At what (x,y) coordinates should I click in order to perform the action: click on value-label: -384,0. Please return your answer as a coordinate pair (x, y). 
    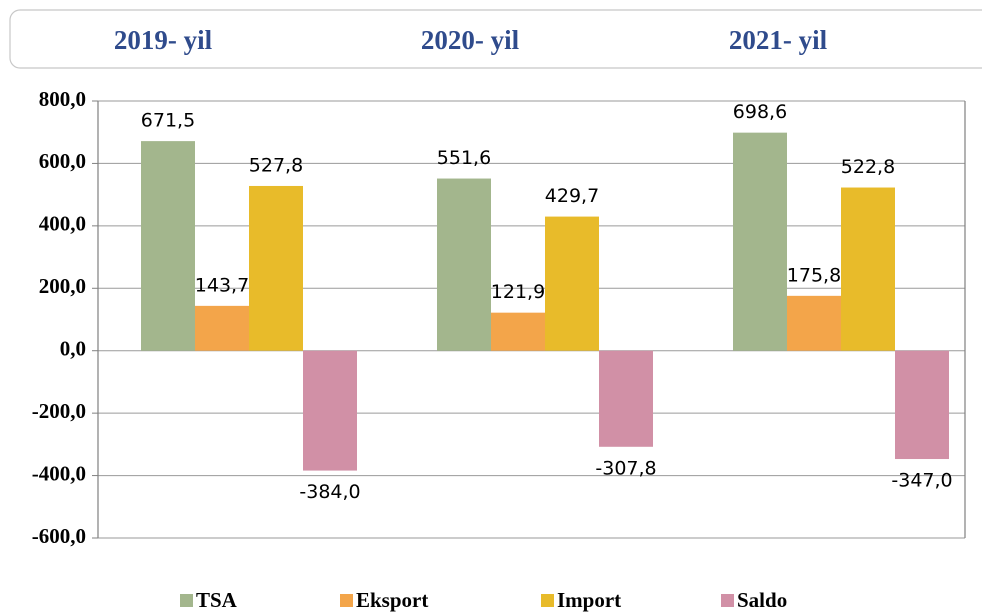
    Looking at the image, I should click on (329, 492).